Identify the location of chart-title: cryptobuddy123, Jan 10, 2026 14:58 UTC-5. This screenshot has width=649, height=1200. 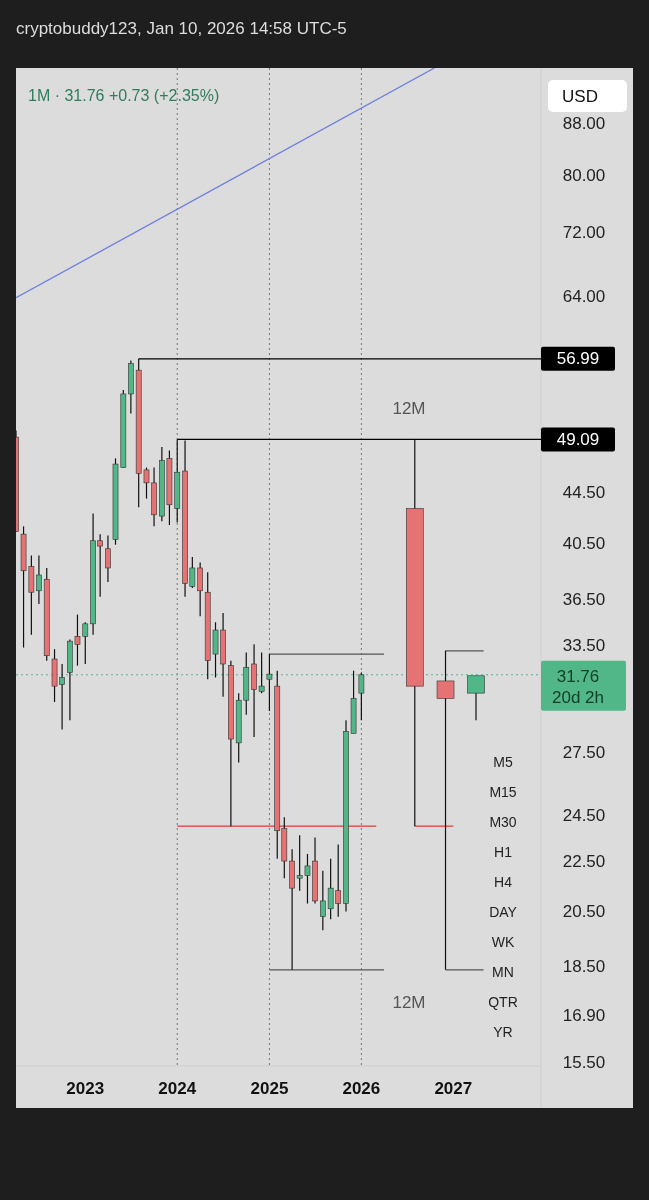
(181, 28).